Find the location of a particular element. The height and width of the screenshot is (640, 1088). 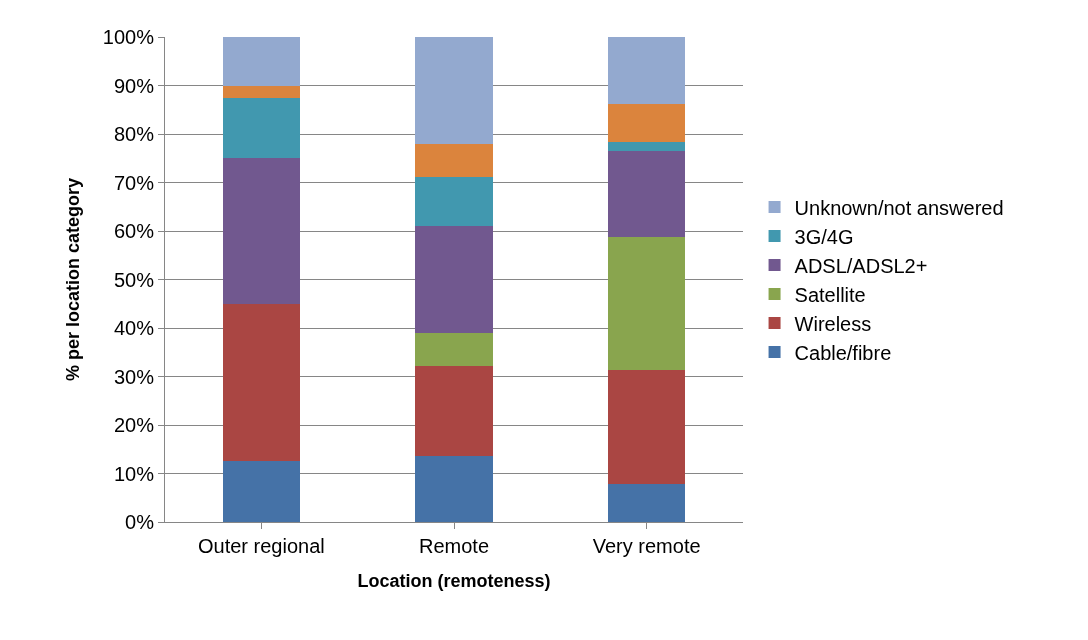

y-tick-label: 40% is located at coordinates (134, 328).